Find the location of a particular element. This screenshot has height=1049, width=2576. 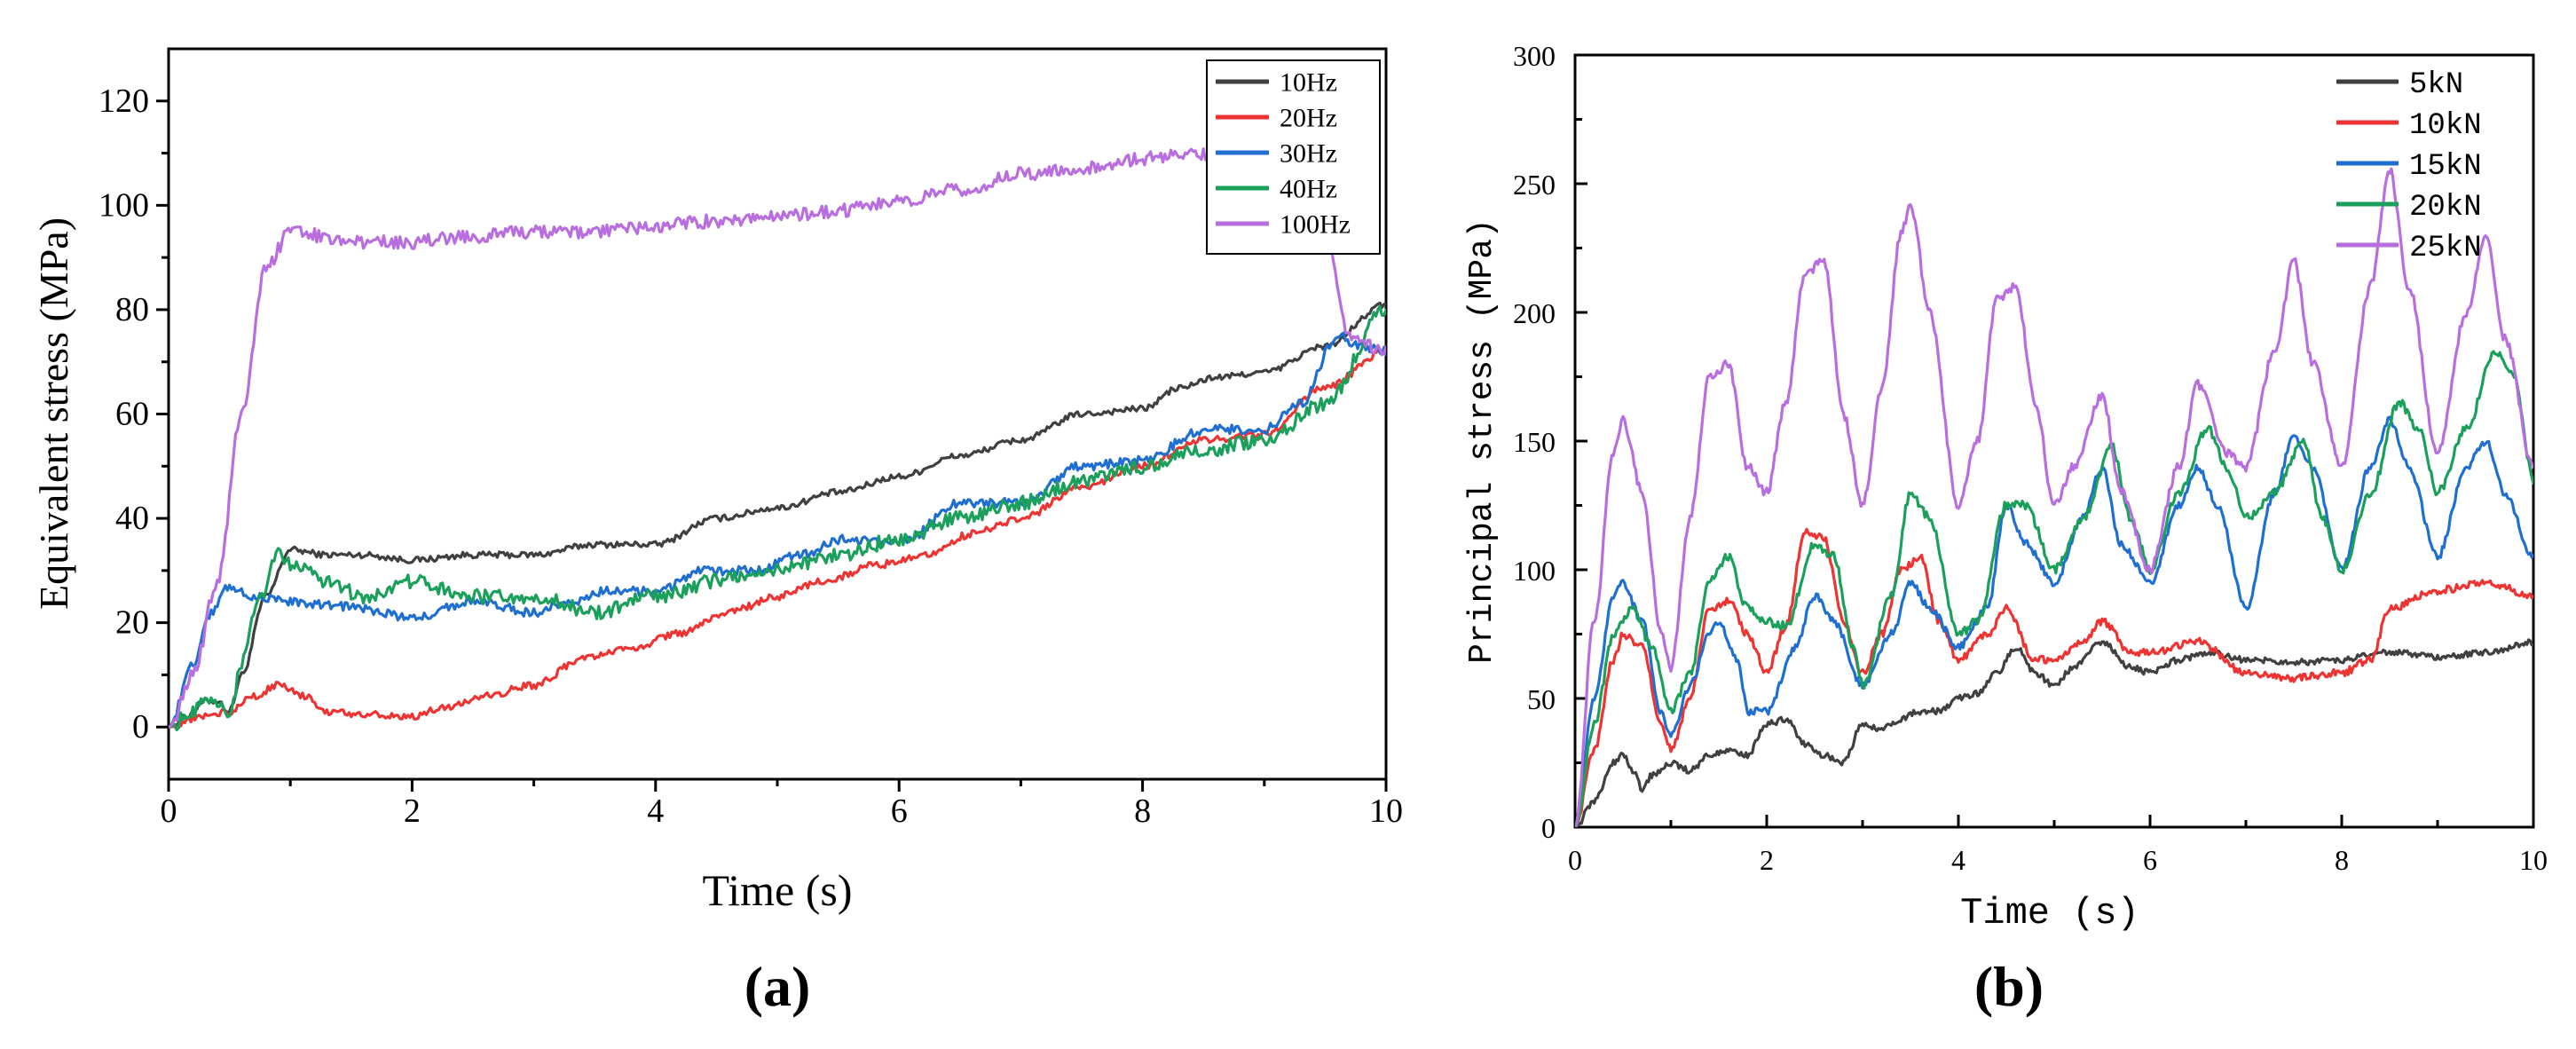

y-tick-label: 150 is located at coordinates (1535, 442).